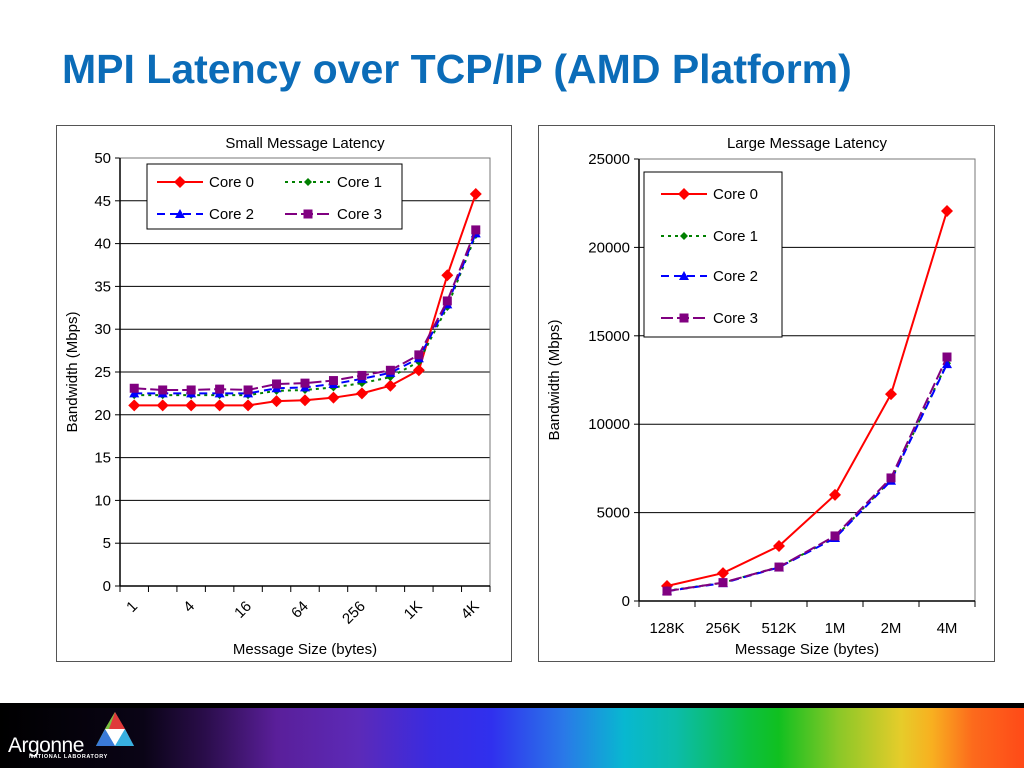 This screenshot has height=768, width=1024. What do you see at coordinates (354, 613) in the screenshot?
I see `x-tick-label: 256` at bounding box center [354, 613].